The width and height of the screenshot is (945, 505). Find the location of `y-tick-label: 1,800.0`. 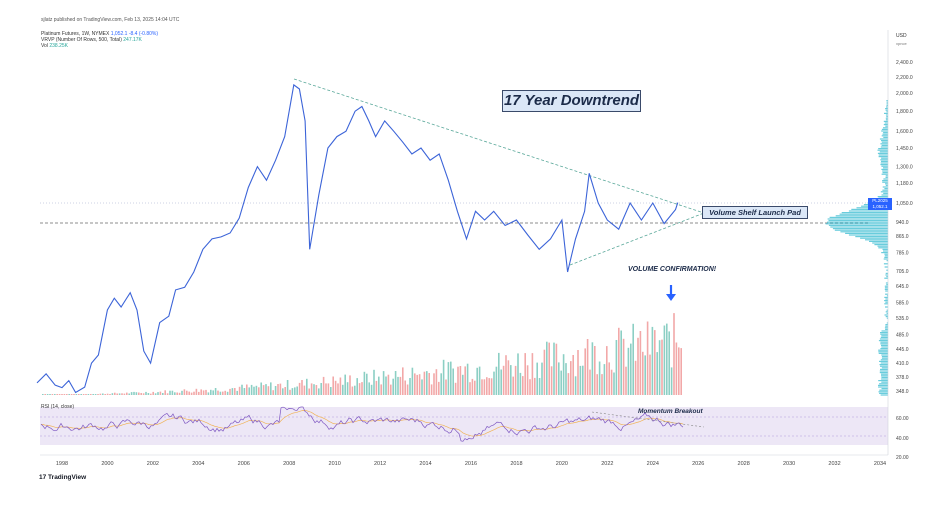

y-tick-label: 1,800.0 is located at coordinates (904, 112).